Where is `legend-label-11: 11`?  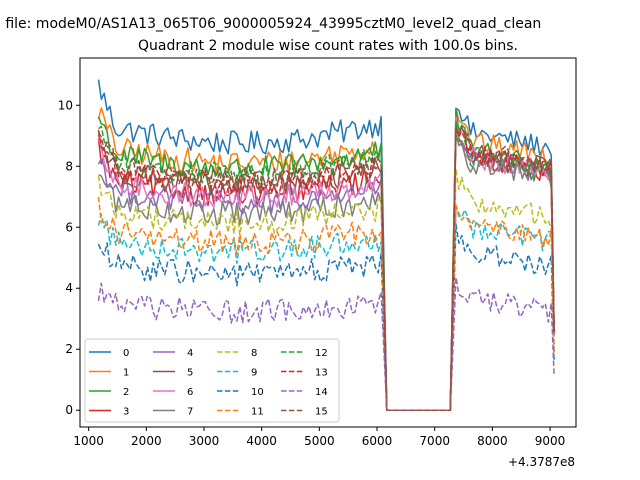
legend-label-11: 11 is located at coordinates (257, 412).